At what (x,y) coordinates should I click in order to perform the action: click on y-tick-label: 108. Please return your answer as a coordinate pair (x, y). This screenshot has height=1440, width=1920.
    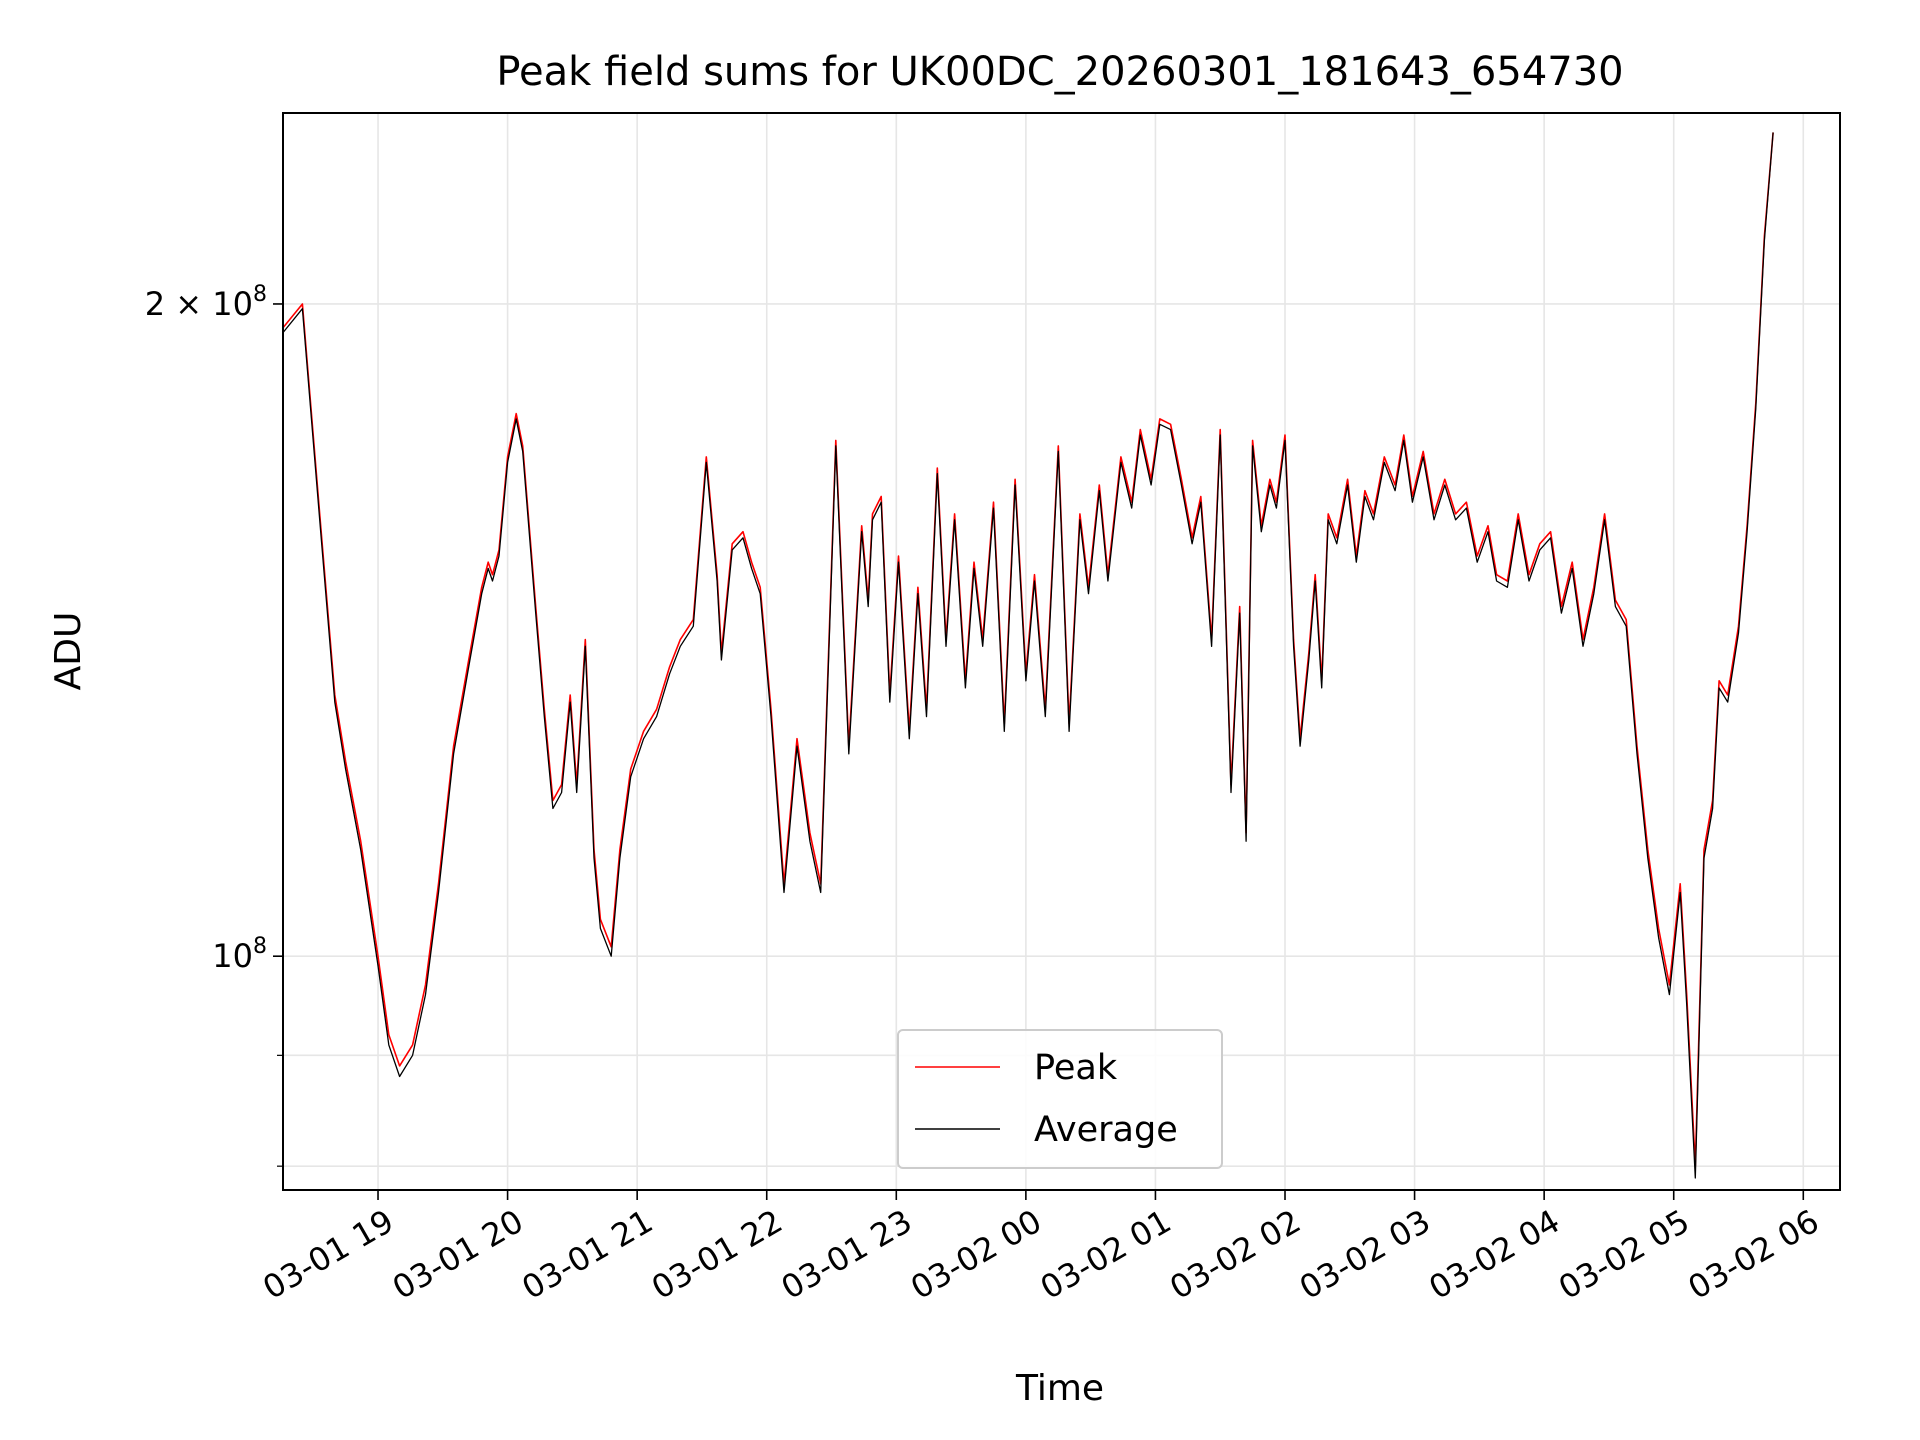
    Looking at the image, I should click on (239, 954).